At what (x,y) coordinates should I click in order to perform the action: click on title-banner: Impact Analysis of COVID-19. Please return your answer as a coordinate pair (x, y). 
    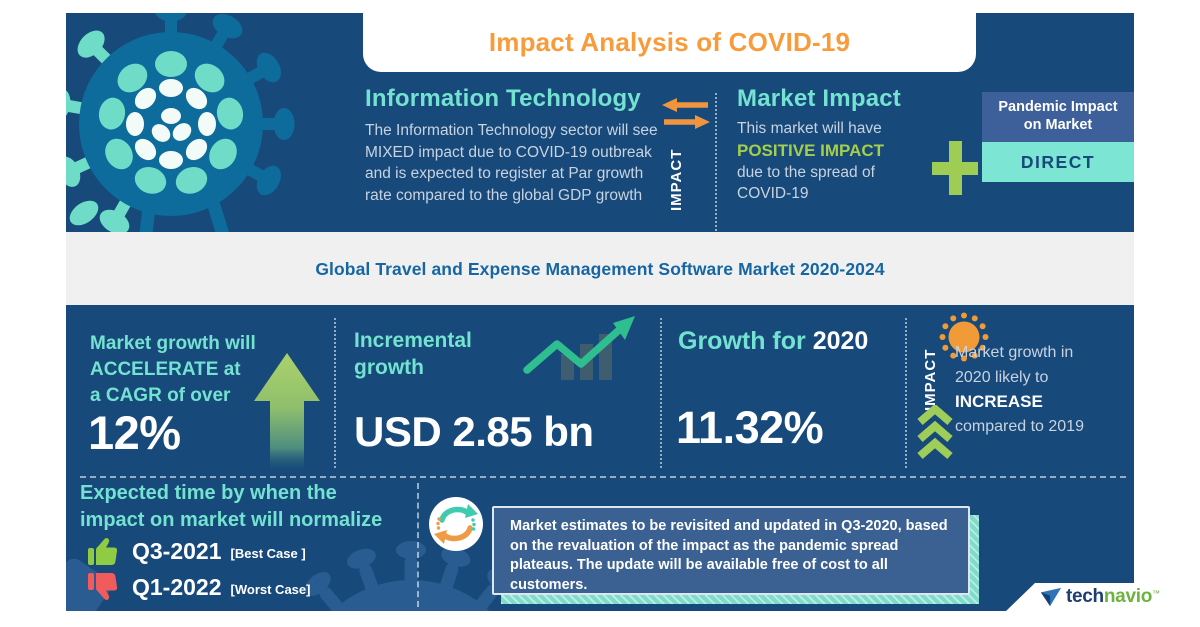
    Looking at the image, I should click on (669, 42).